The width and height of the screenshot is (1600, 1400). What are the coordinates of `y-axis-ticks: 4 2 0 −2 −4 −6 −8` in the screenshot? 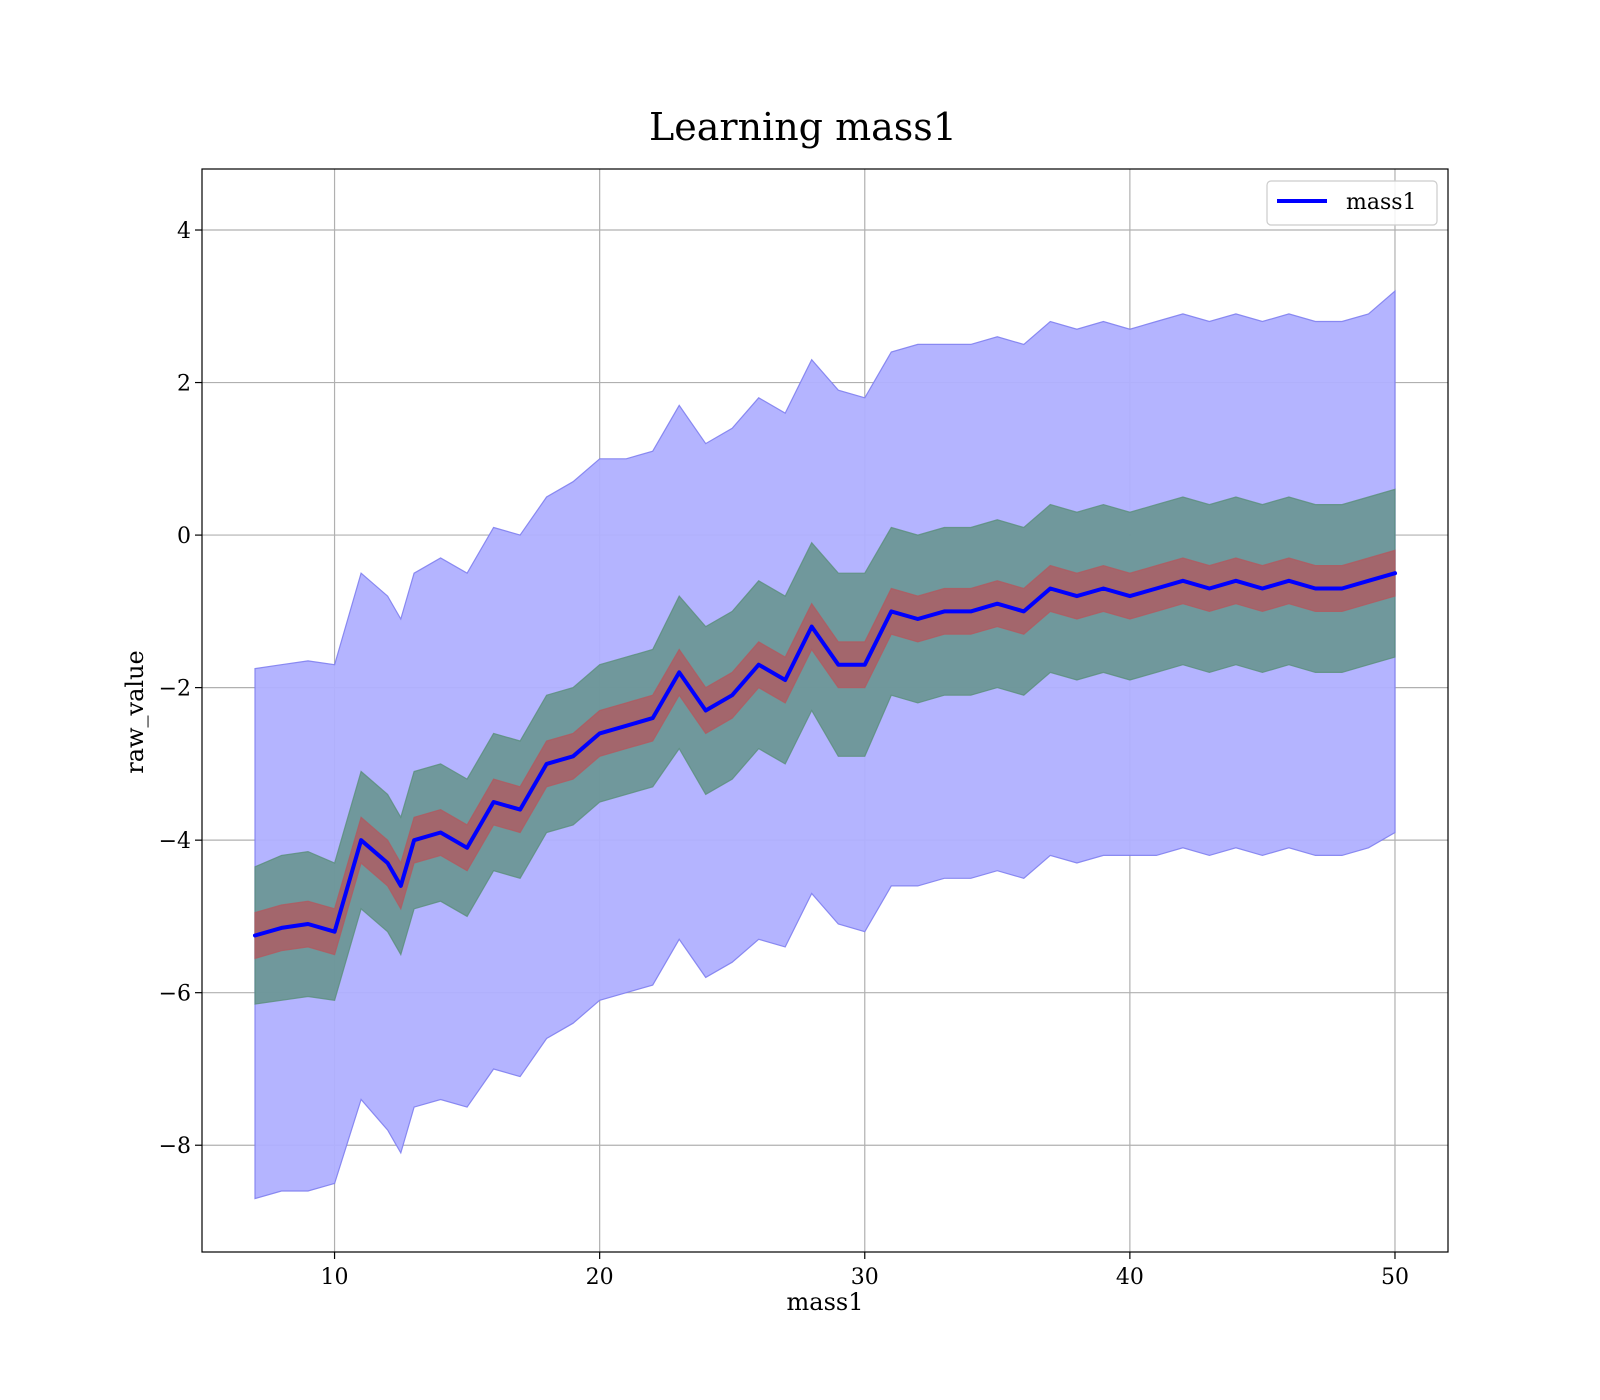 It's located at (180, 689).